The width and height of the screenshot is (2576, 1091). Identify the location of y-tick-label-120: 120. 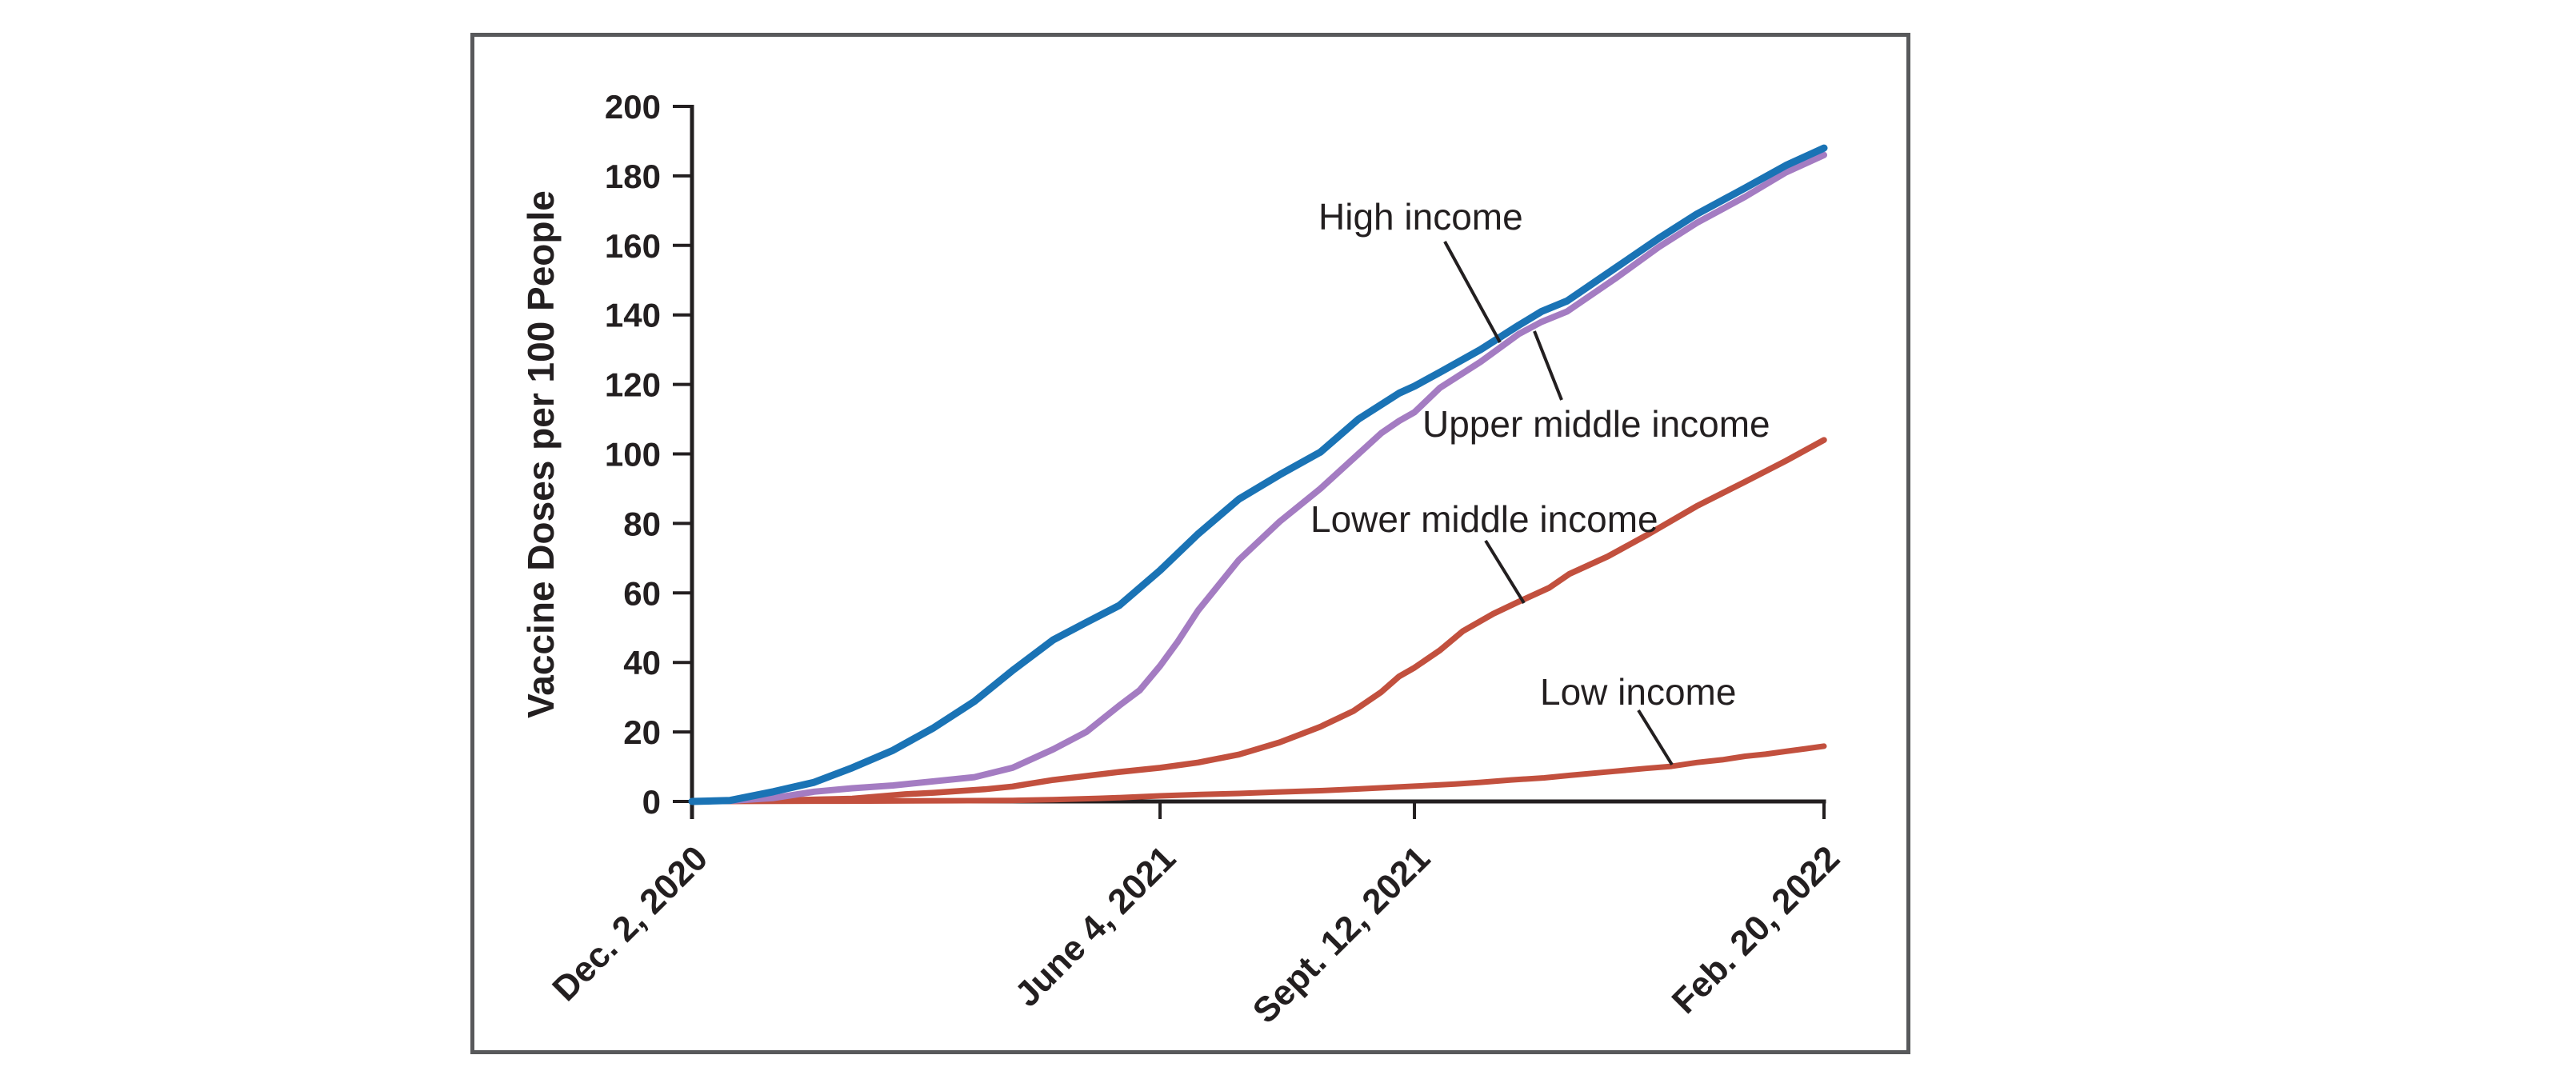
(633, 385).